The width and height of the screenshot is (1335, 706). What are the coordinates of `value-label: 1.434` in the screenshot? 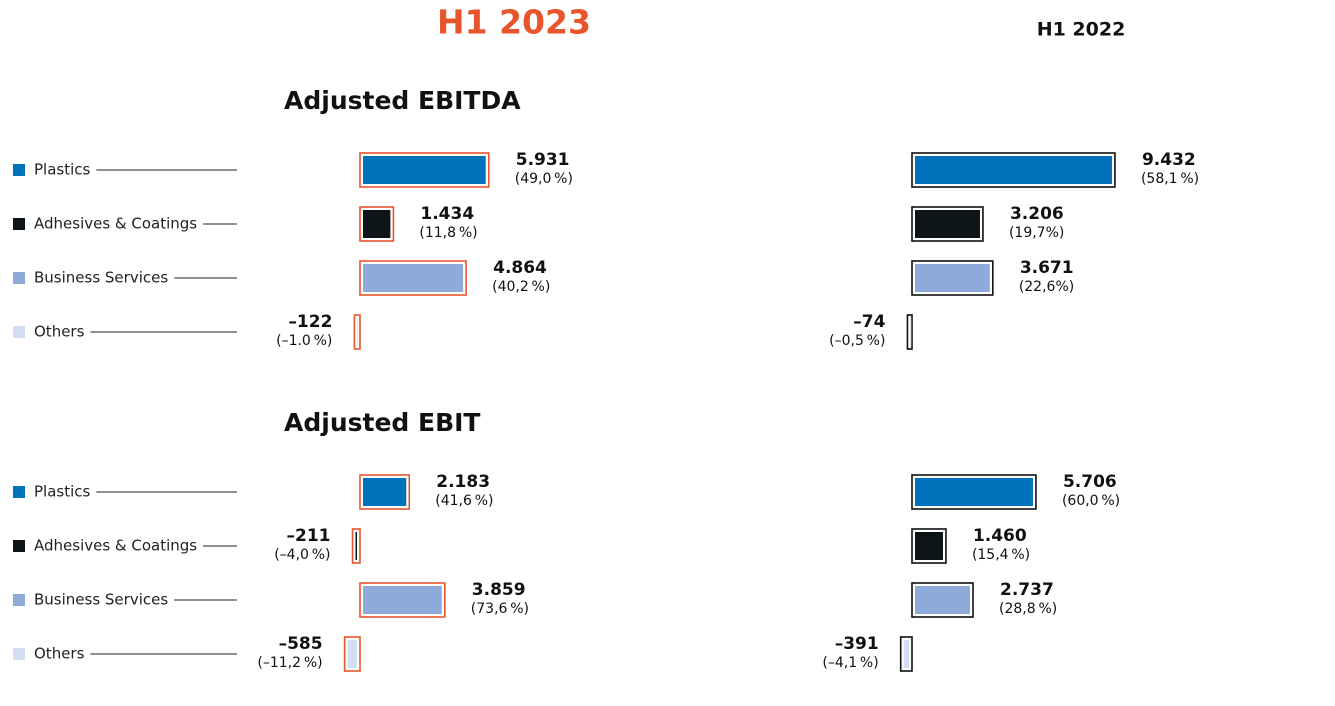 It's located at (447, 214).